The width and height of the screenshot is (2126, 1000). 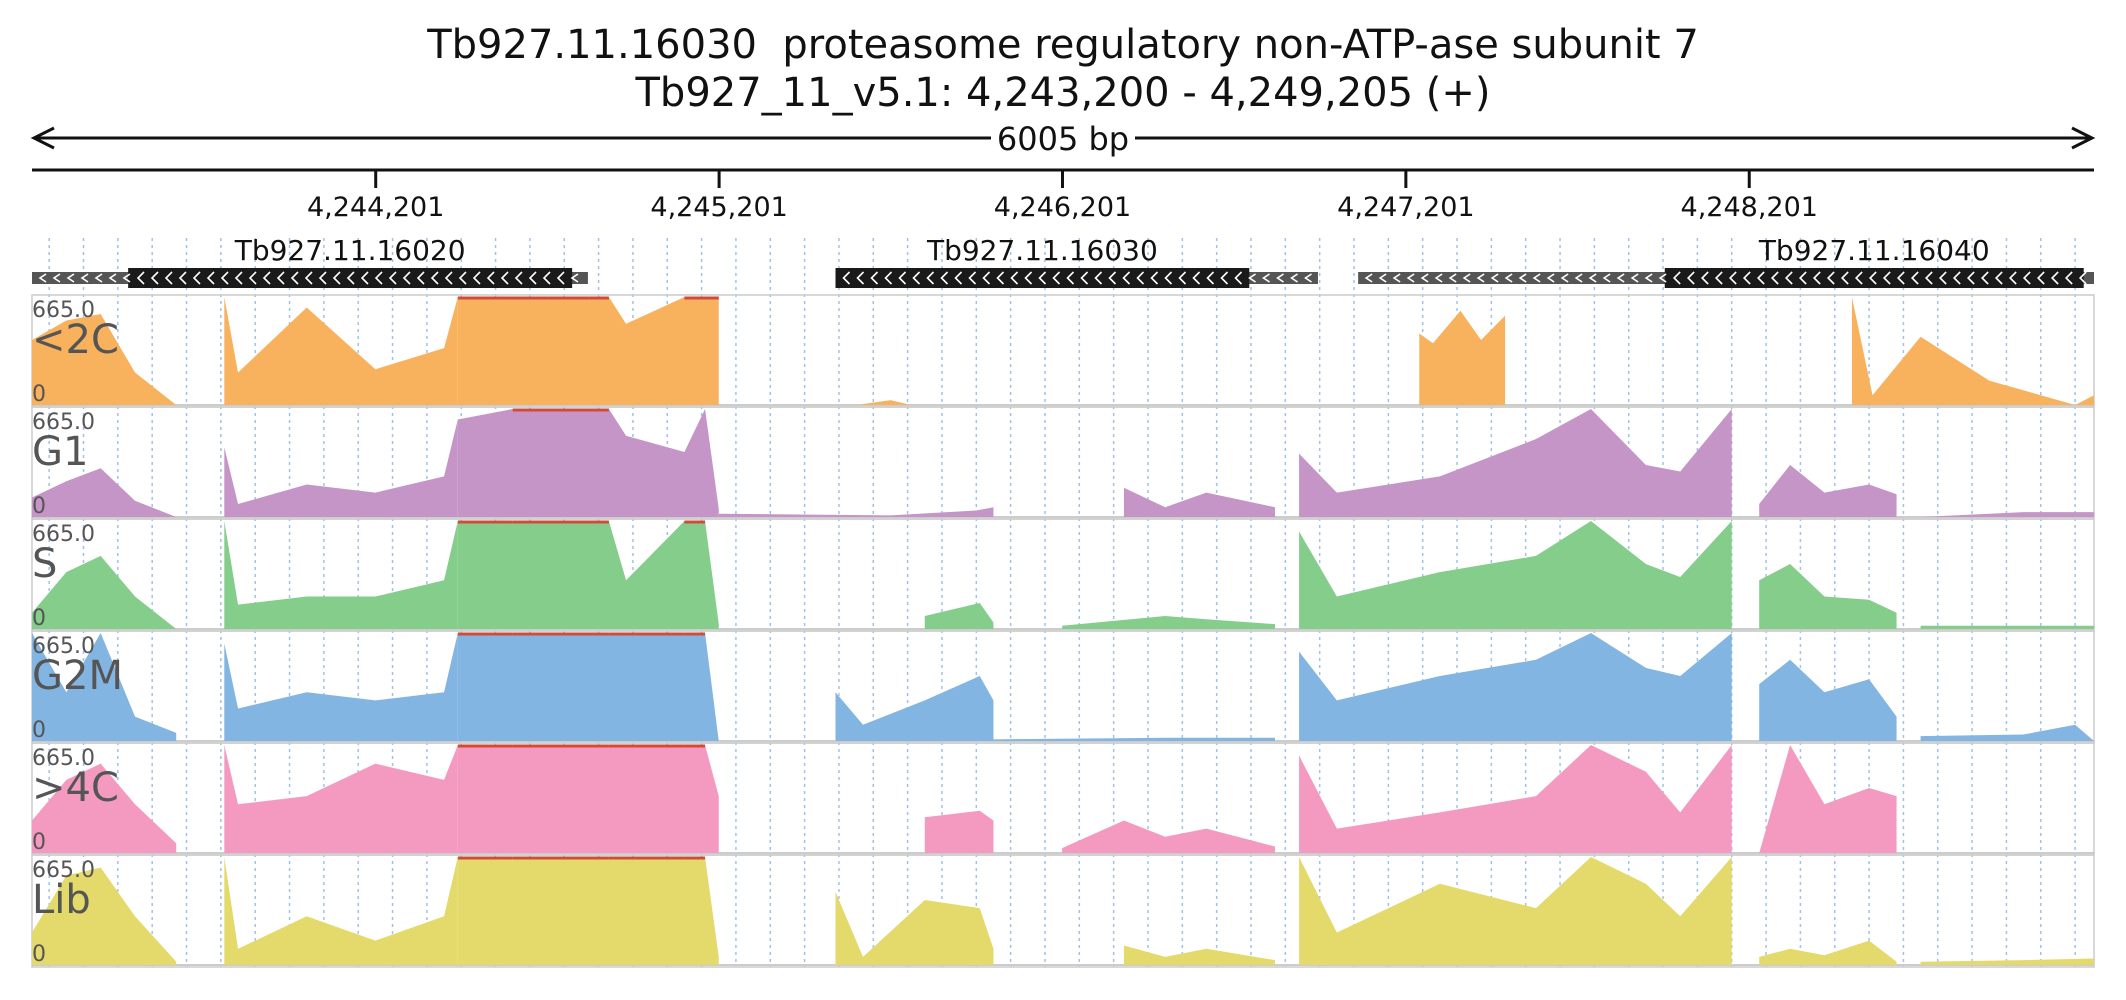 I want to click on gene-label: Tb927.11.16020, so click(x=350, y=250).